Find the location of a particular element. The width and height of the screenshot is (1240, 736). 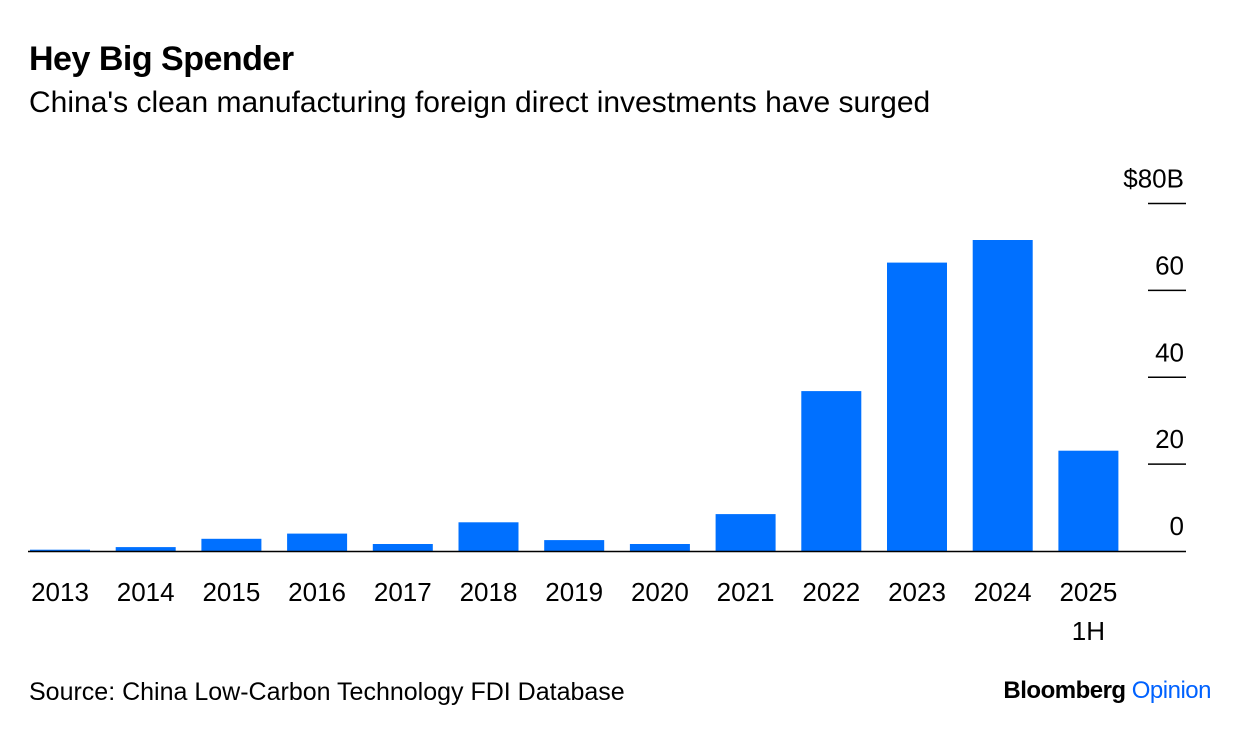

x-tick-label-2023: 2023 is located at coordinates (917, 592).